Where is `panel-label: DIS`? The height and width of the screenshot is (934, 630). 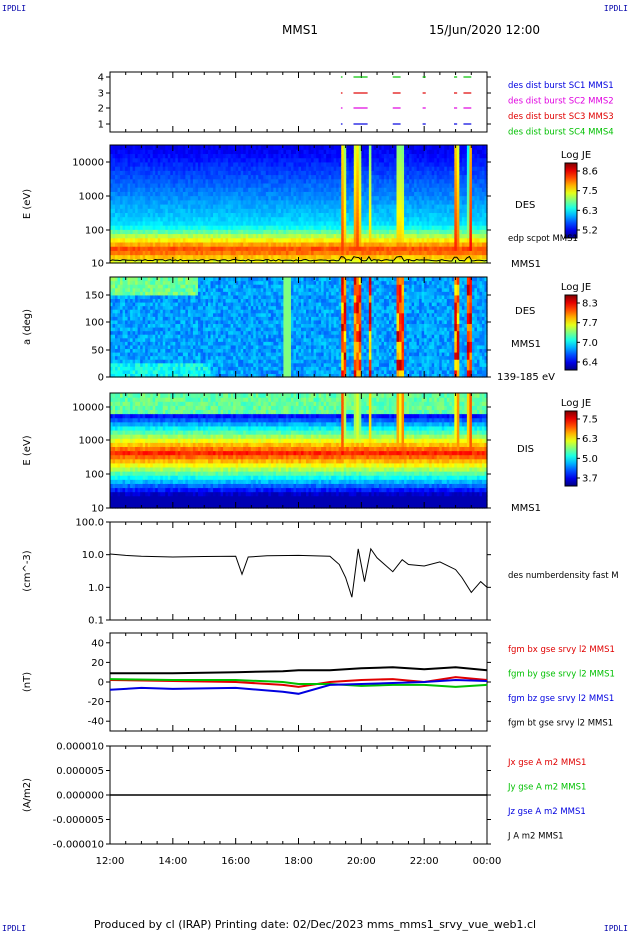
panel-label: DIS is located at coordinates (525, 449).